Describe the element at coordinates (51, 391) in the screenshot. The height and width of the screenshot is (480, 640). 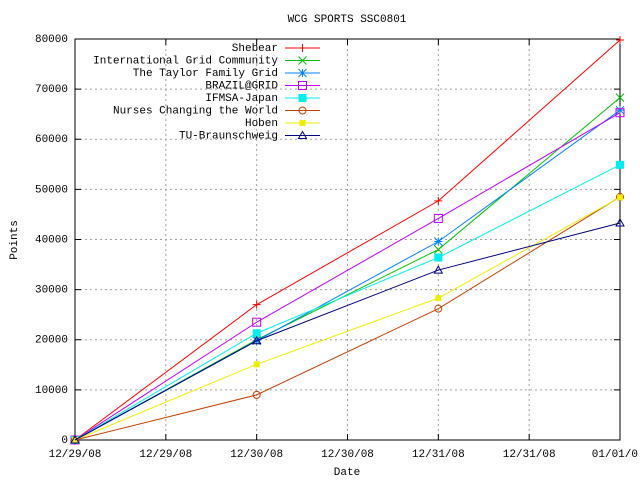
I see `y-tick-label: 10000` at that location.